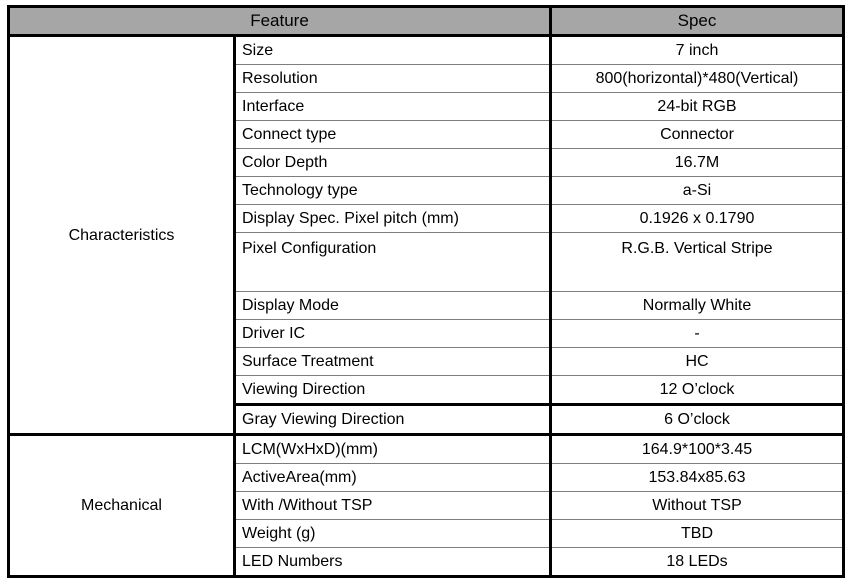  Describe the element at coordinates (393, 305) in the screenshot. I see `feature-name-display-mode: Display Mode` at that location.